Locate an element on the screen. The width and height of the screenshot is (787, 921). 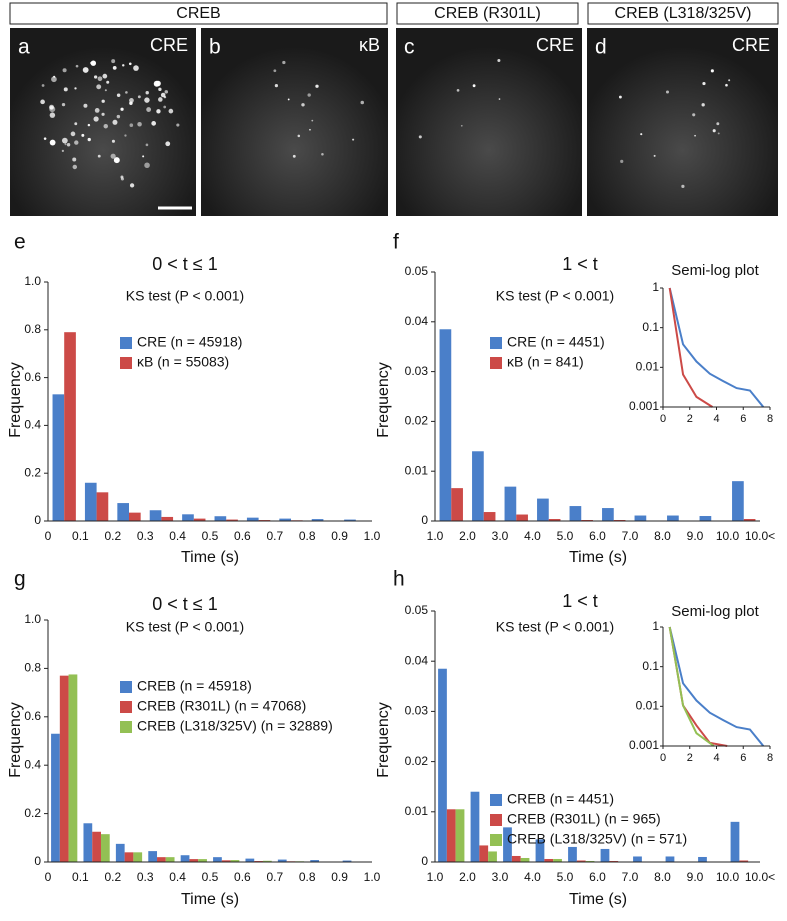
image-label: κB is located at coordinates (369, 45).